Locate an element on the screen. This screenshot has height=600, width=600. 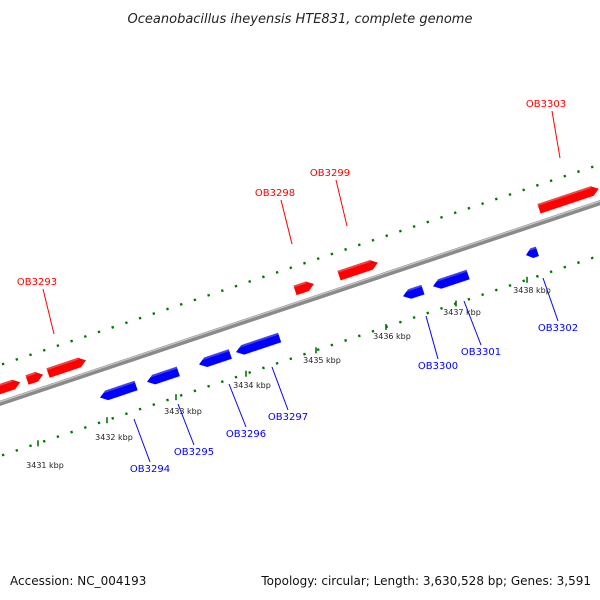
forward-gene-label: OB3299 is located at coordinates (330, 173).